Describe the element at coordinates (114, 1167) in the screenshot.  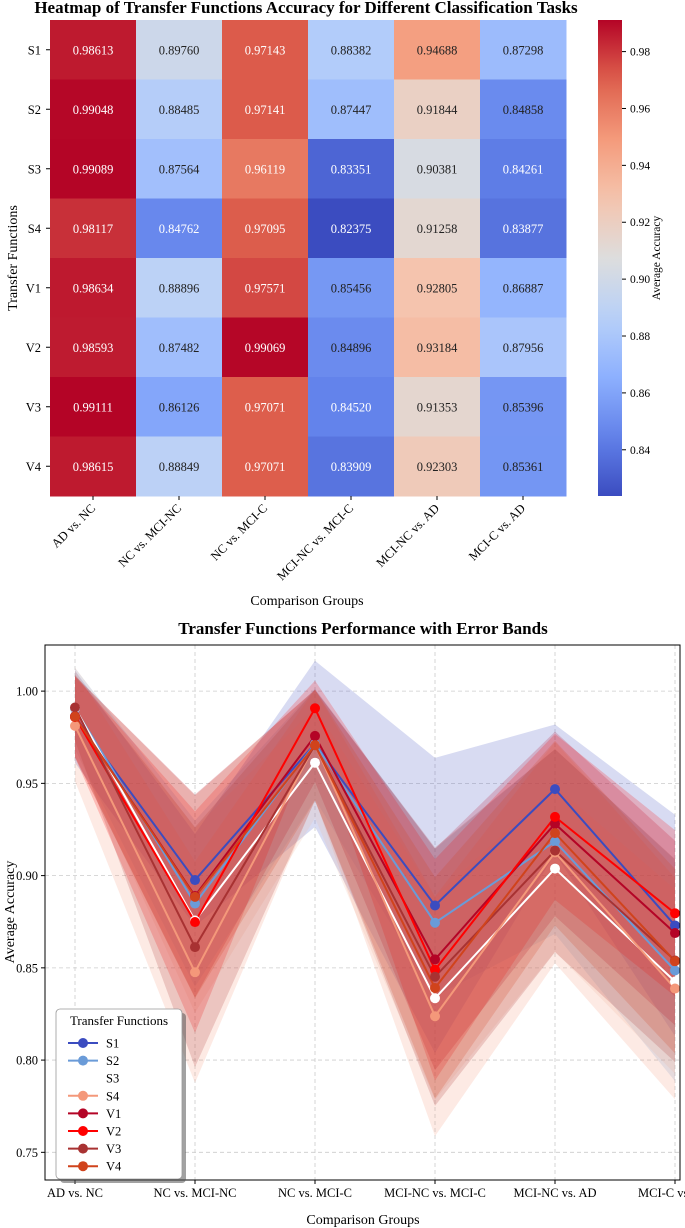
I see `legend-label: V4` at that location.